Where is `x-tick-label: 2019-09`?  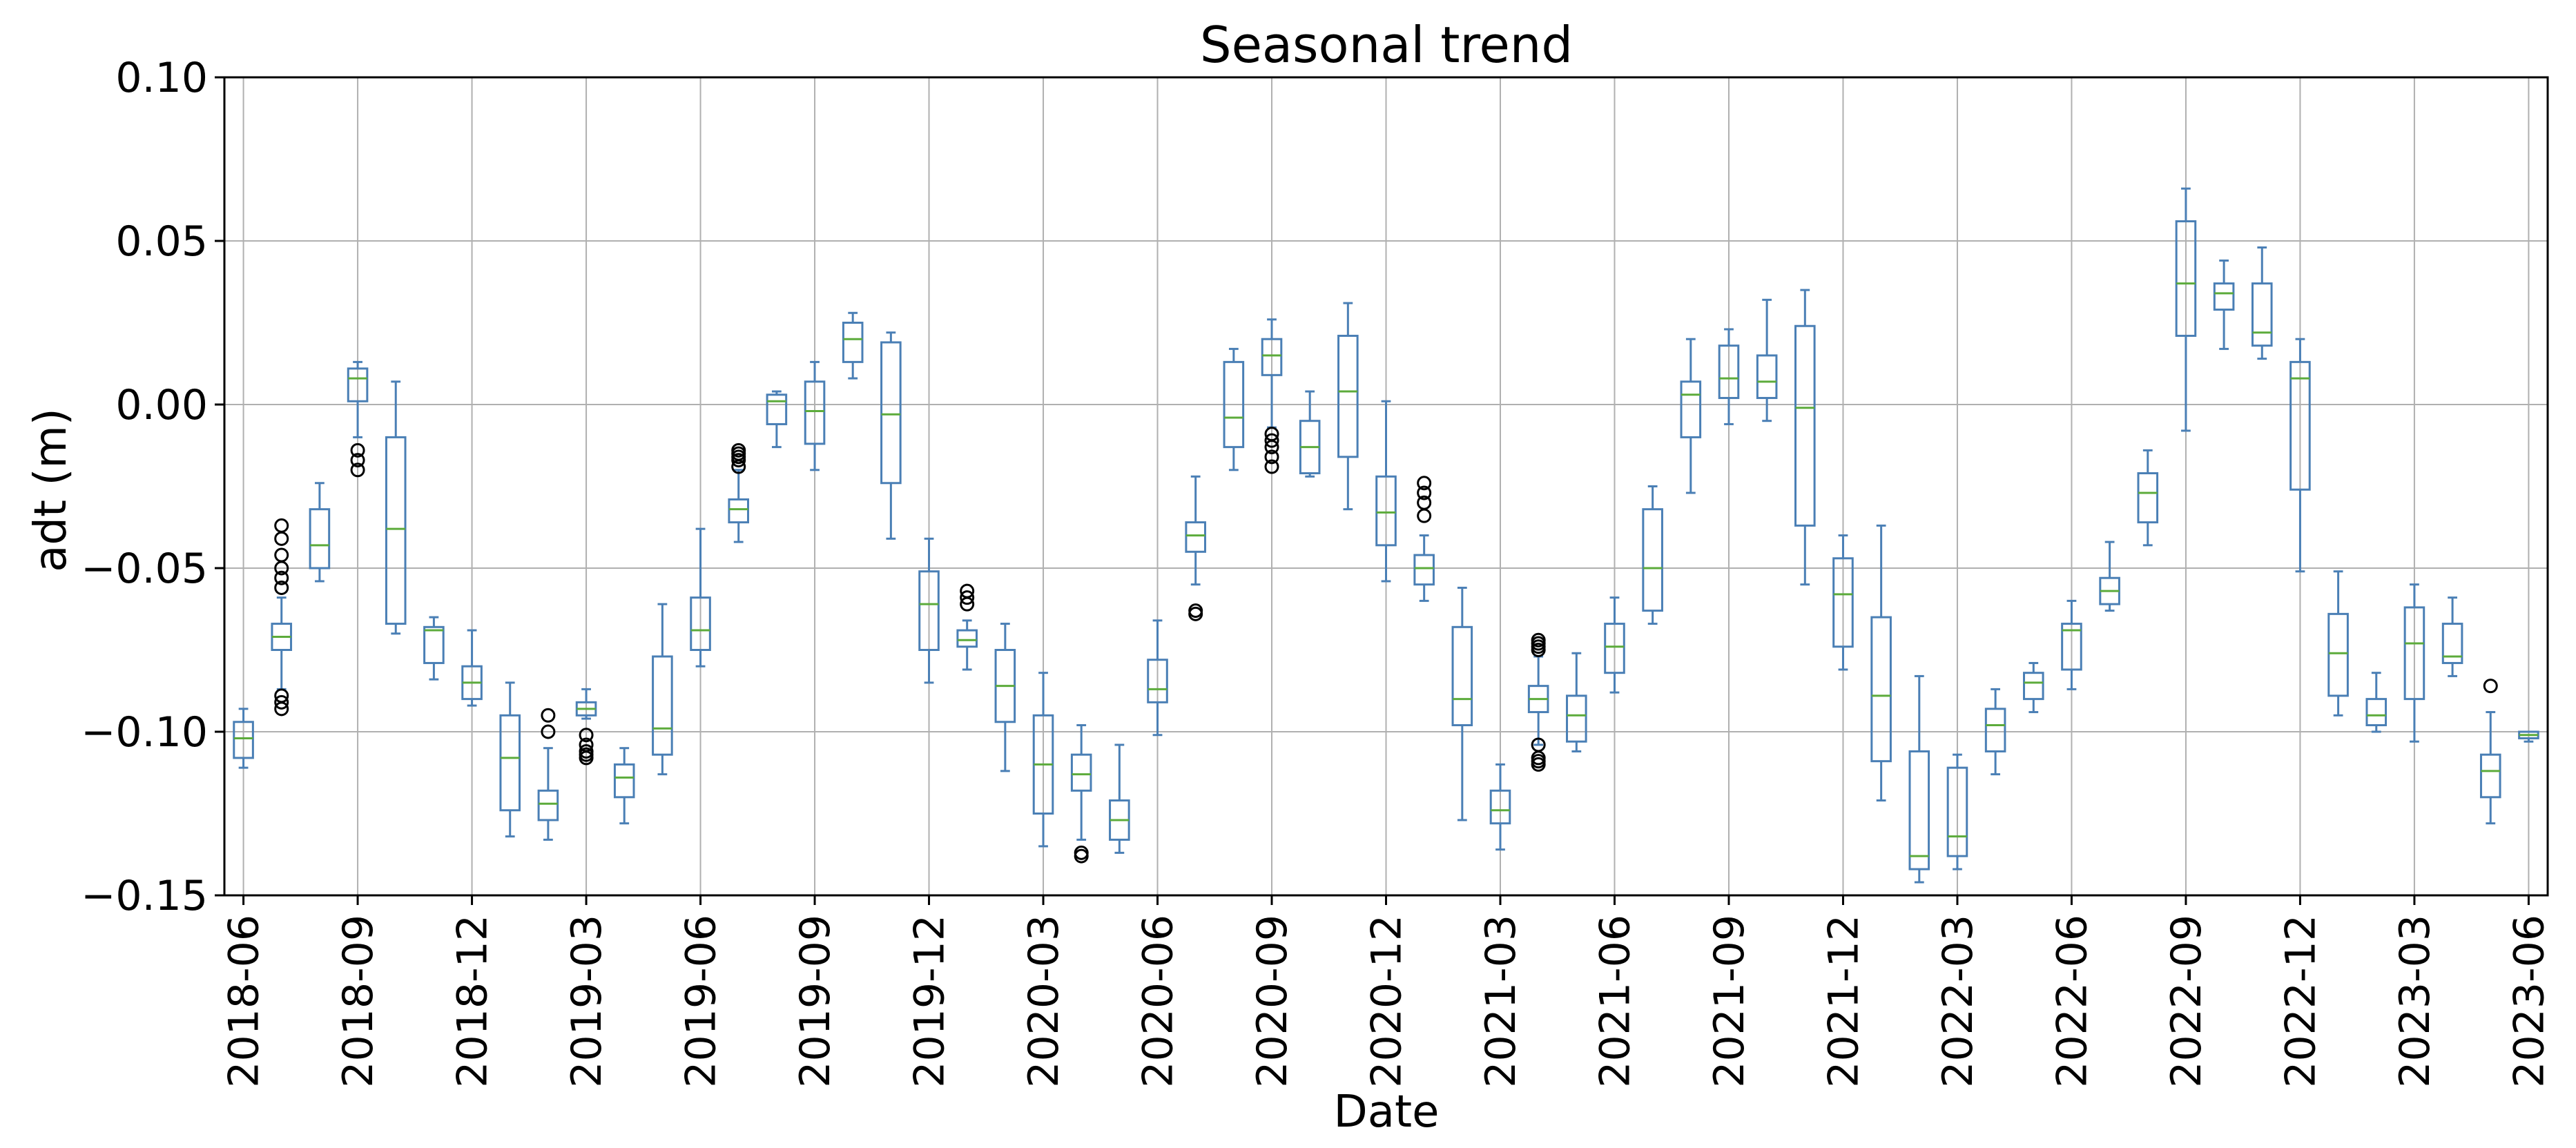
x-tick-label: 2019-09 is located at coordinates (816, 1001).